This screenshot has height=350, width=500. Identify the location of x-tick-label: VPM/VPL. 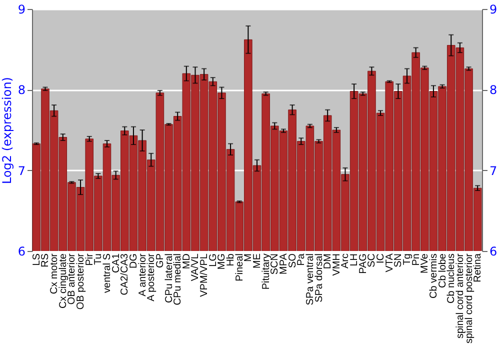
(204, 275).